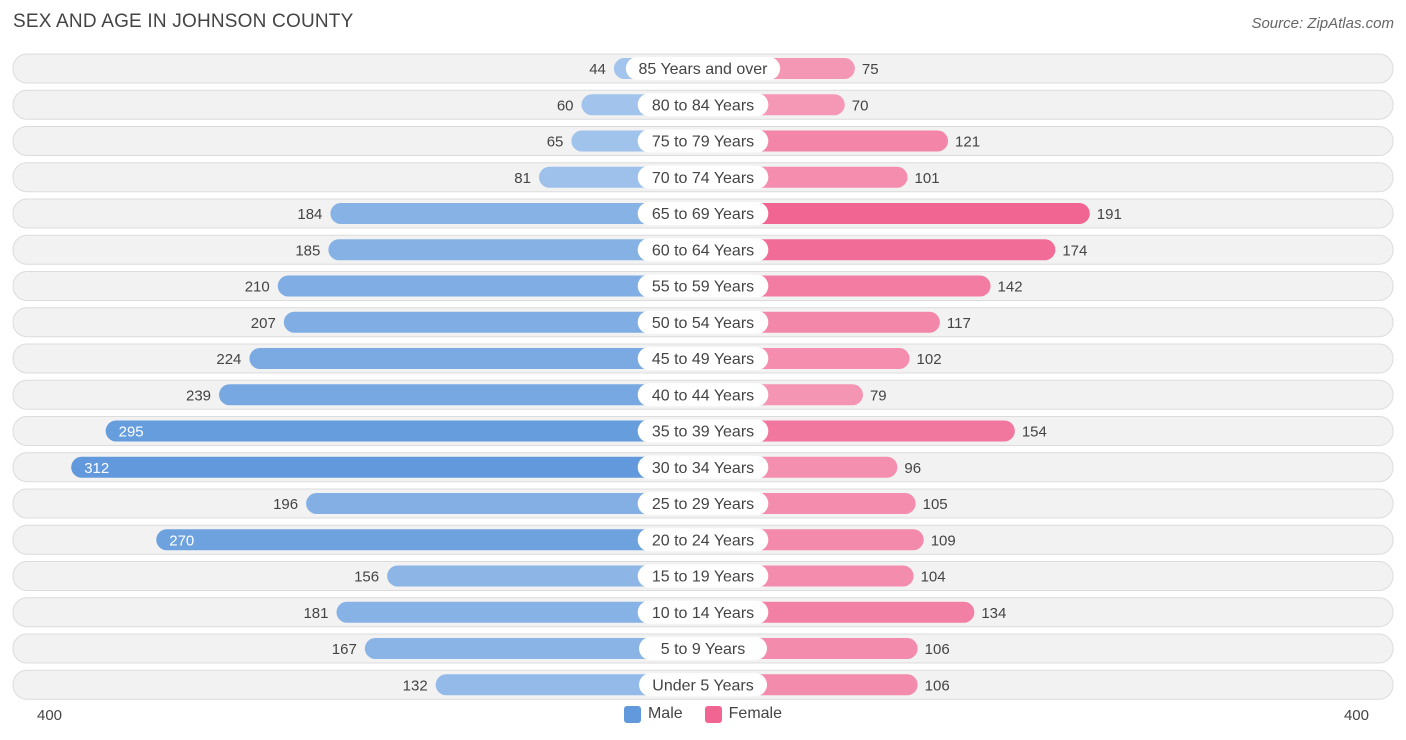 This screenshot has height=740, width=1406. What do you see at coordinates (870, 69) in the screenshot?
I see `female-value-label: 75` at bounding box center [870, 69].